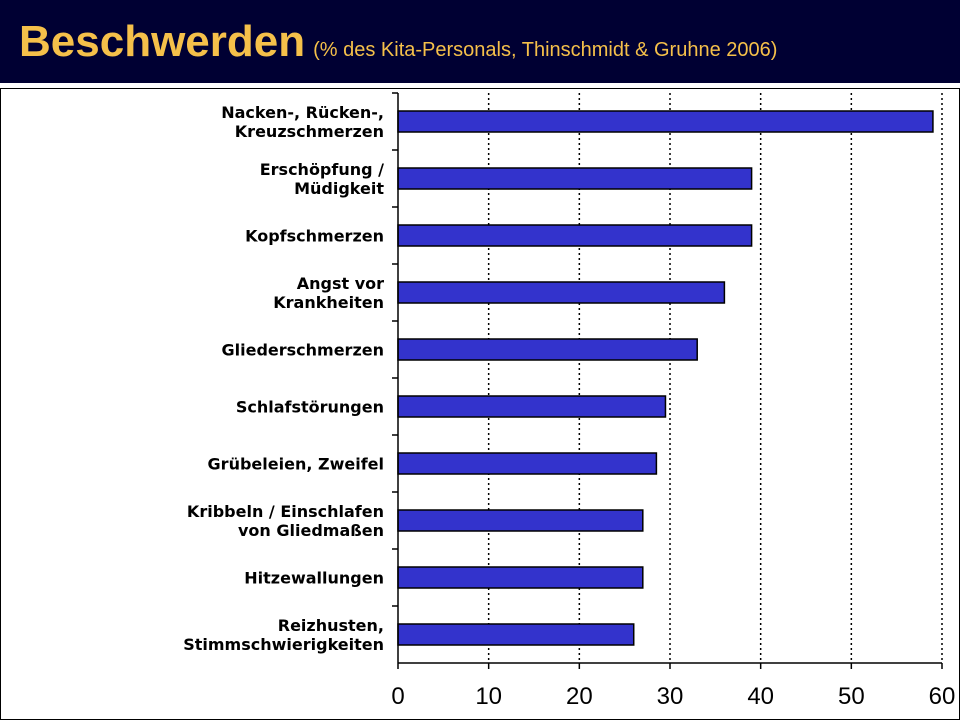  I want to click on x-tick-label: 20, so click(579, 696).